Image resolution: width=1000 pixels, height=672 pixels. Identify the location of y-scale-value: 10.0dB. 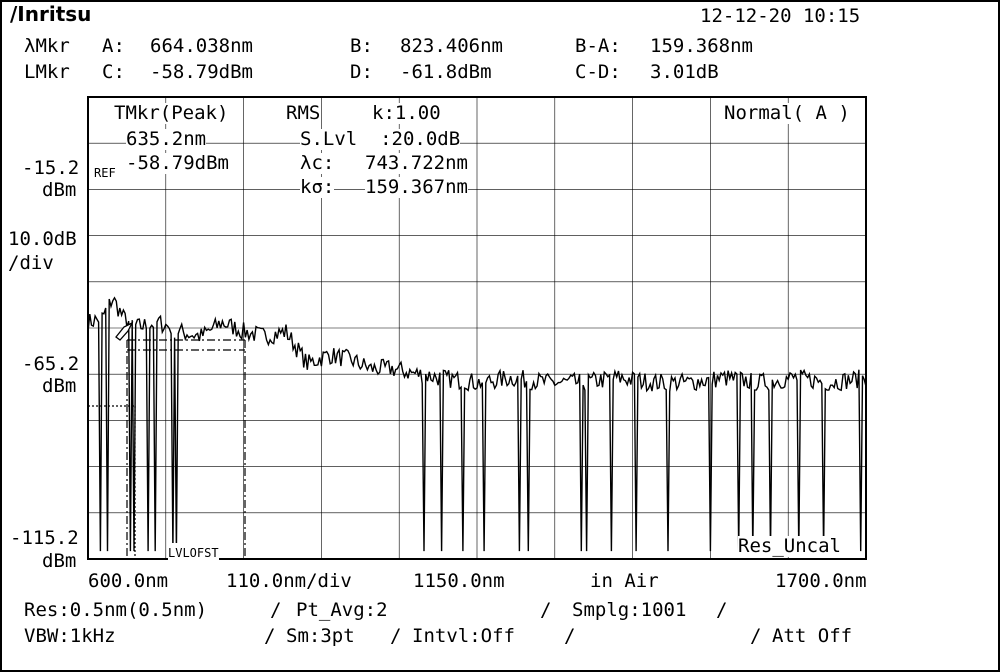
(42, 239).